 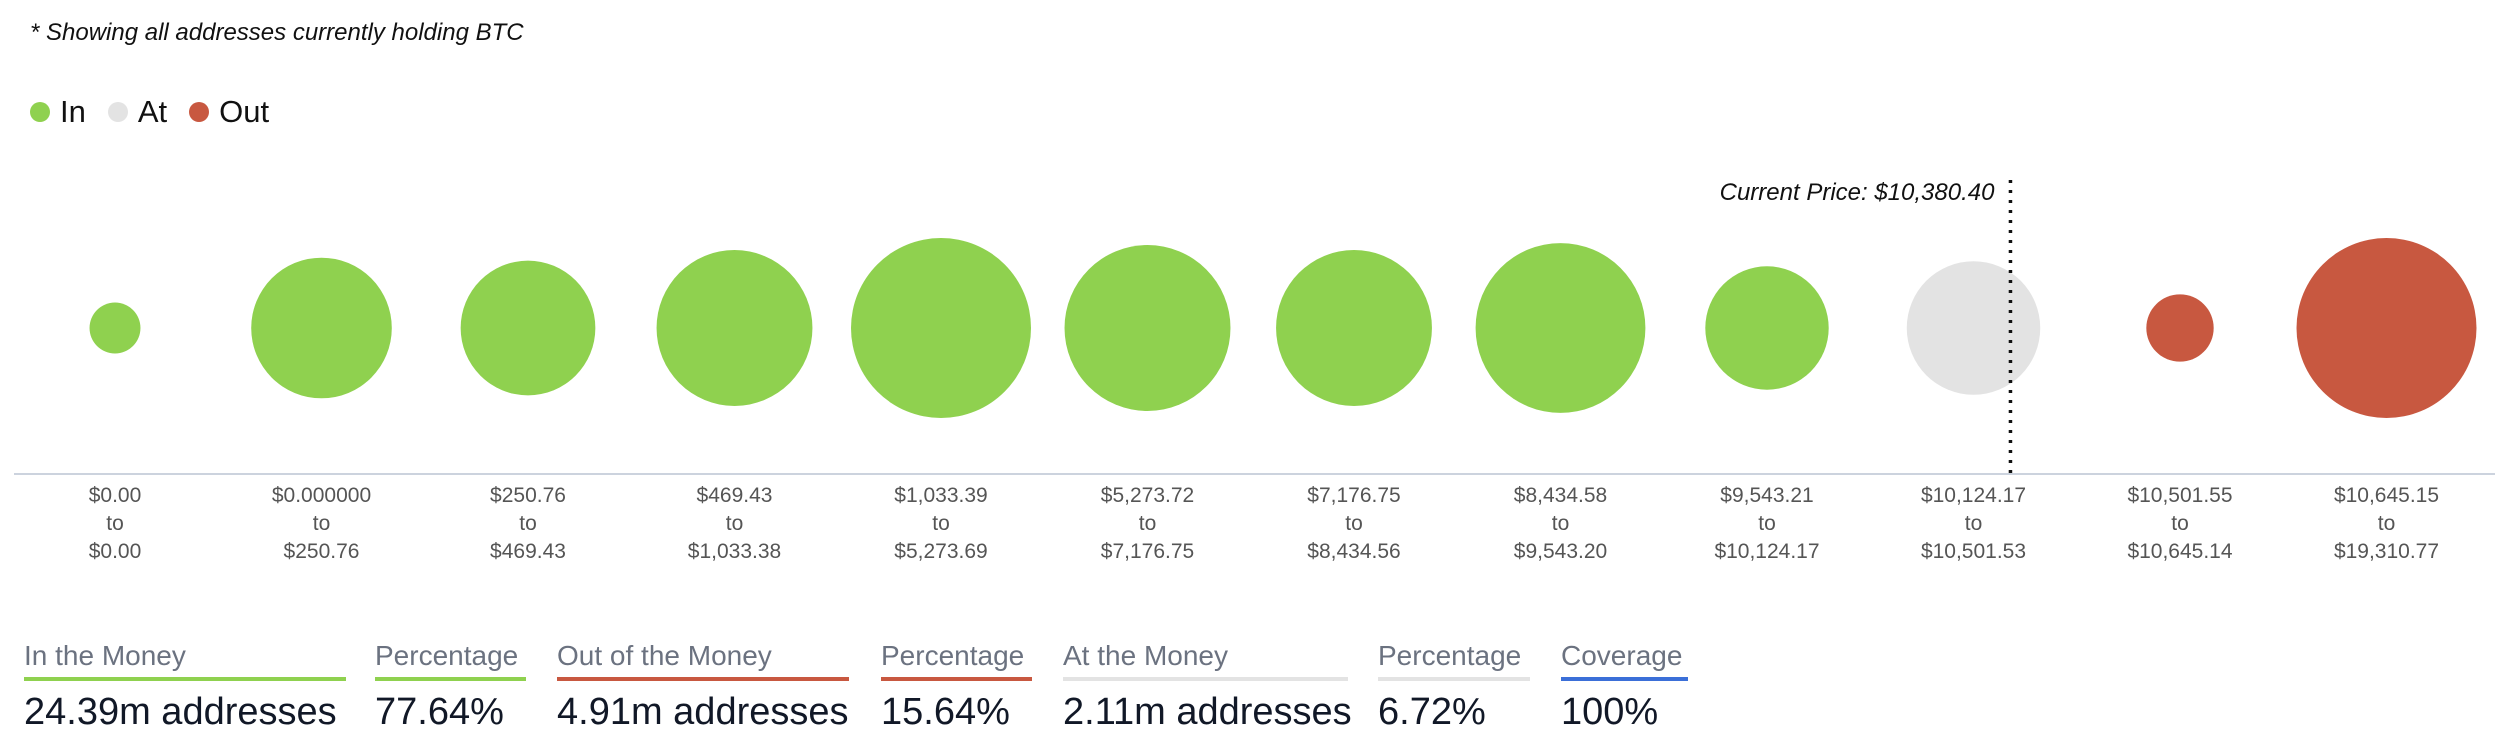 What do you see at coordinates (105, 655) in the screenshot?
I see `stat-label: In the Money` at bounding box center [105, 655].